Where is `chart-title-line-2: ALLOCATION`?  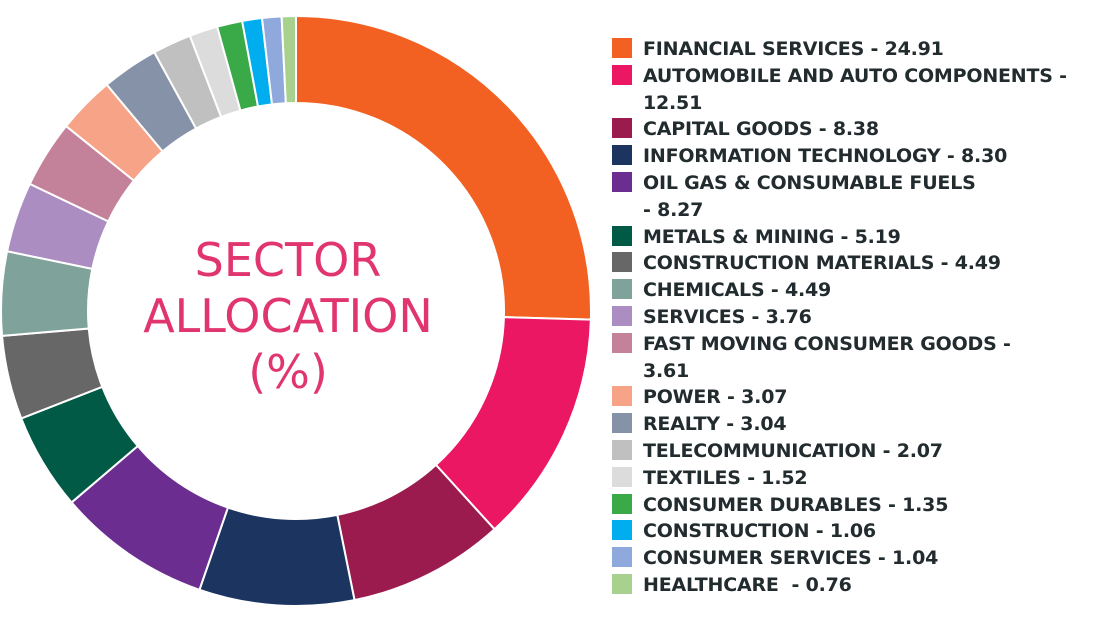 chart-title-line-2: ALLOCATION is located at coordinates (288, 316).